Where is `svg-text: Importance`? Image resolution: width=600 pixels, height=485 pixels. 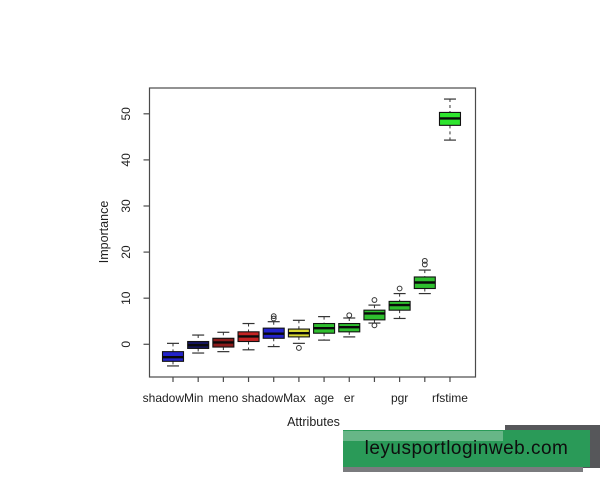
svg-text: Importance is located at coordinates (104, 232).